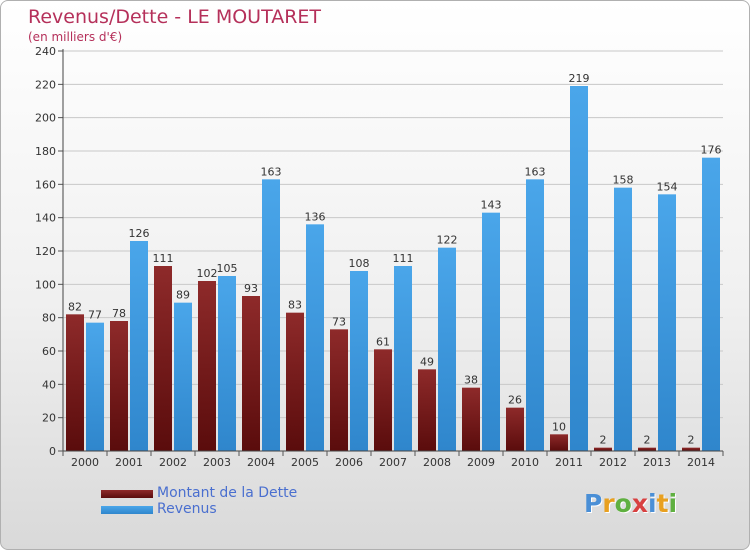 This screenshot has height=550, width=750. Describe the element at coordinates (95, 315) in the screenshot. I see `data-label-revenus: 77` at that location.